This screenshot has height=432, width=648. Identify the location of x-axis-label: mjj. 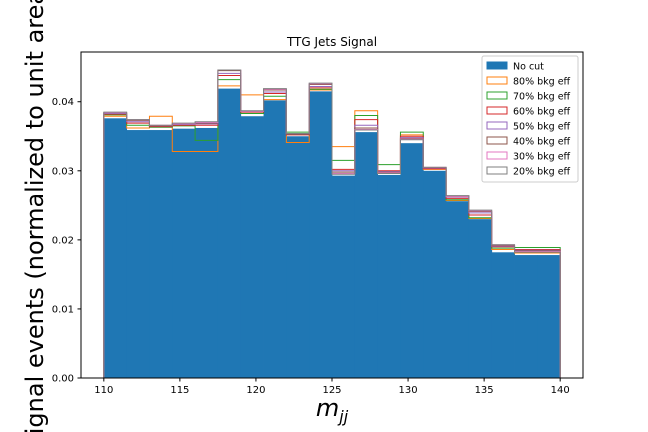
(332, 410).